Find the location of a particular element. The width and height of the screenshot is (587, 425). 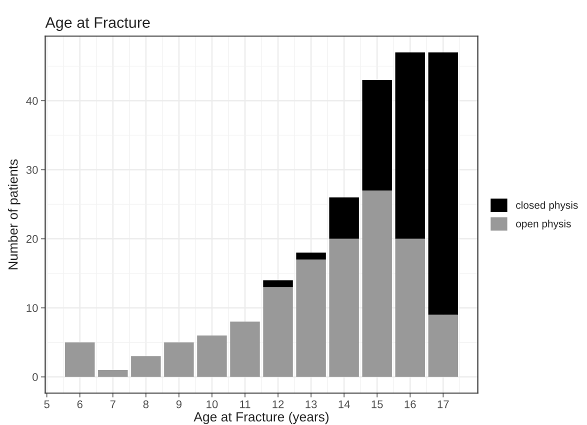

y-tick-label: 10 is located at coordinates (32, 308).